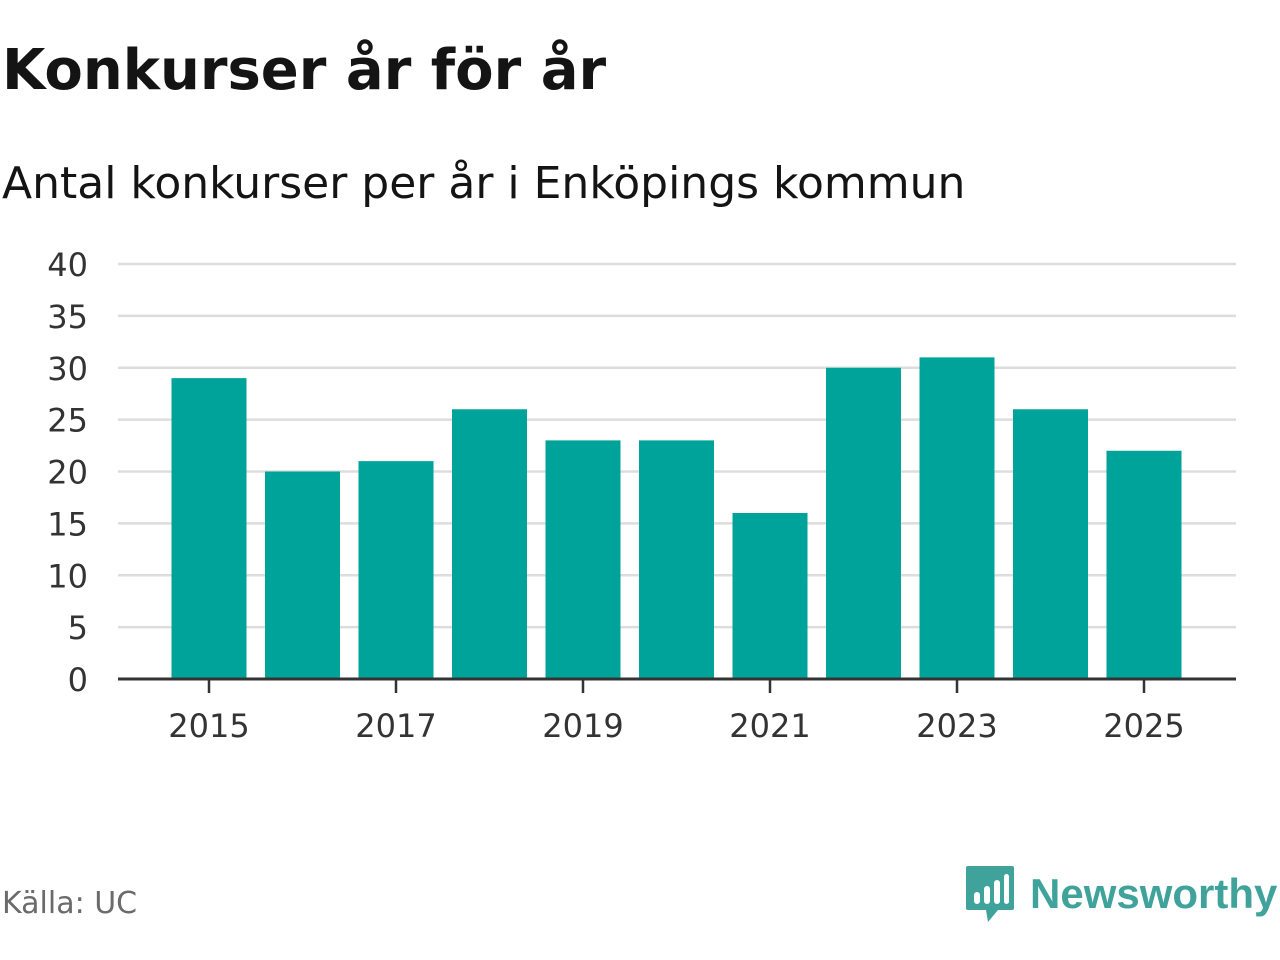 This screenshot has width=1280, height=960. I want to click on x-axis-ticks: 2015 2017 2019 2021 2023 2025, so click(676, 712).